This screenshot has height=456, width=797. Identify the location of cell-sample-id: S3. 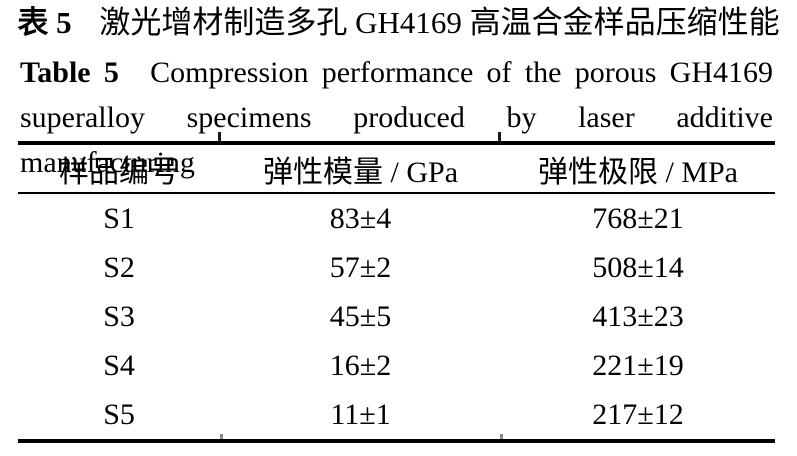
(119, 316).